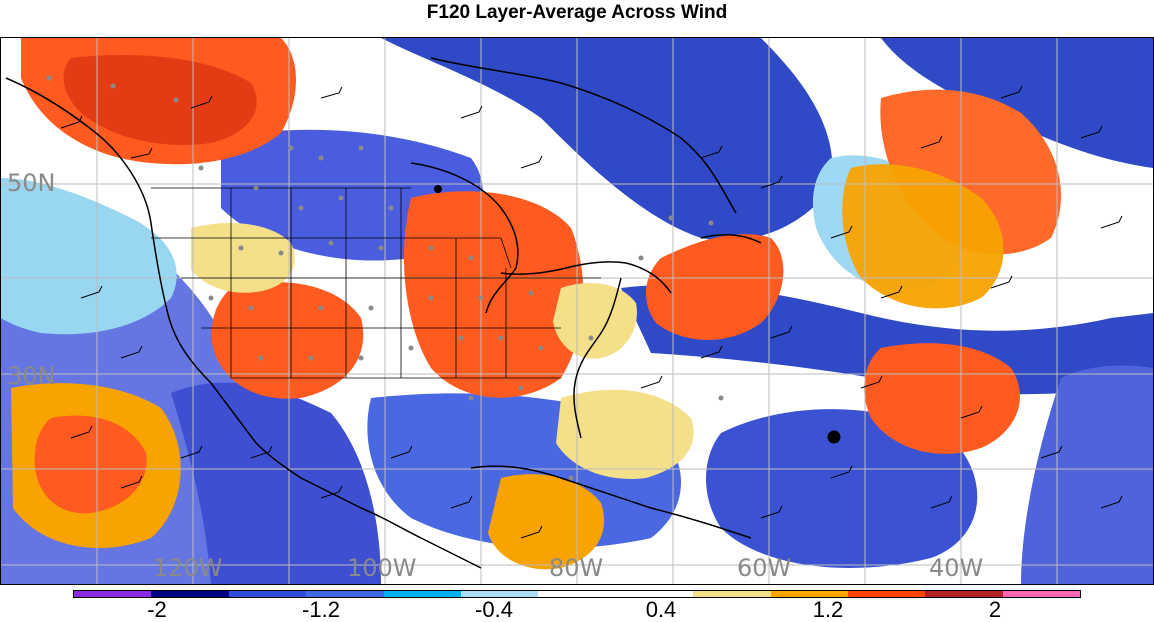 Image resolution: width=1154 pixels, height=622 pixels. I want to click on yellow-region-central-west, so click(243, 258).